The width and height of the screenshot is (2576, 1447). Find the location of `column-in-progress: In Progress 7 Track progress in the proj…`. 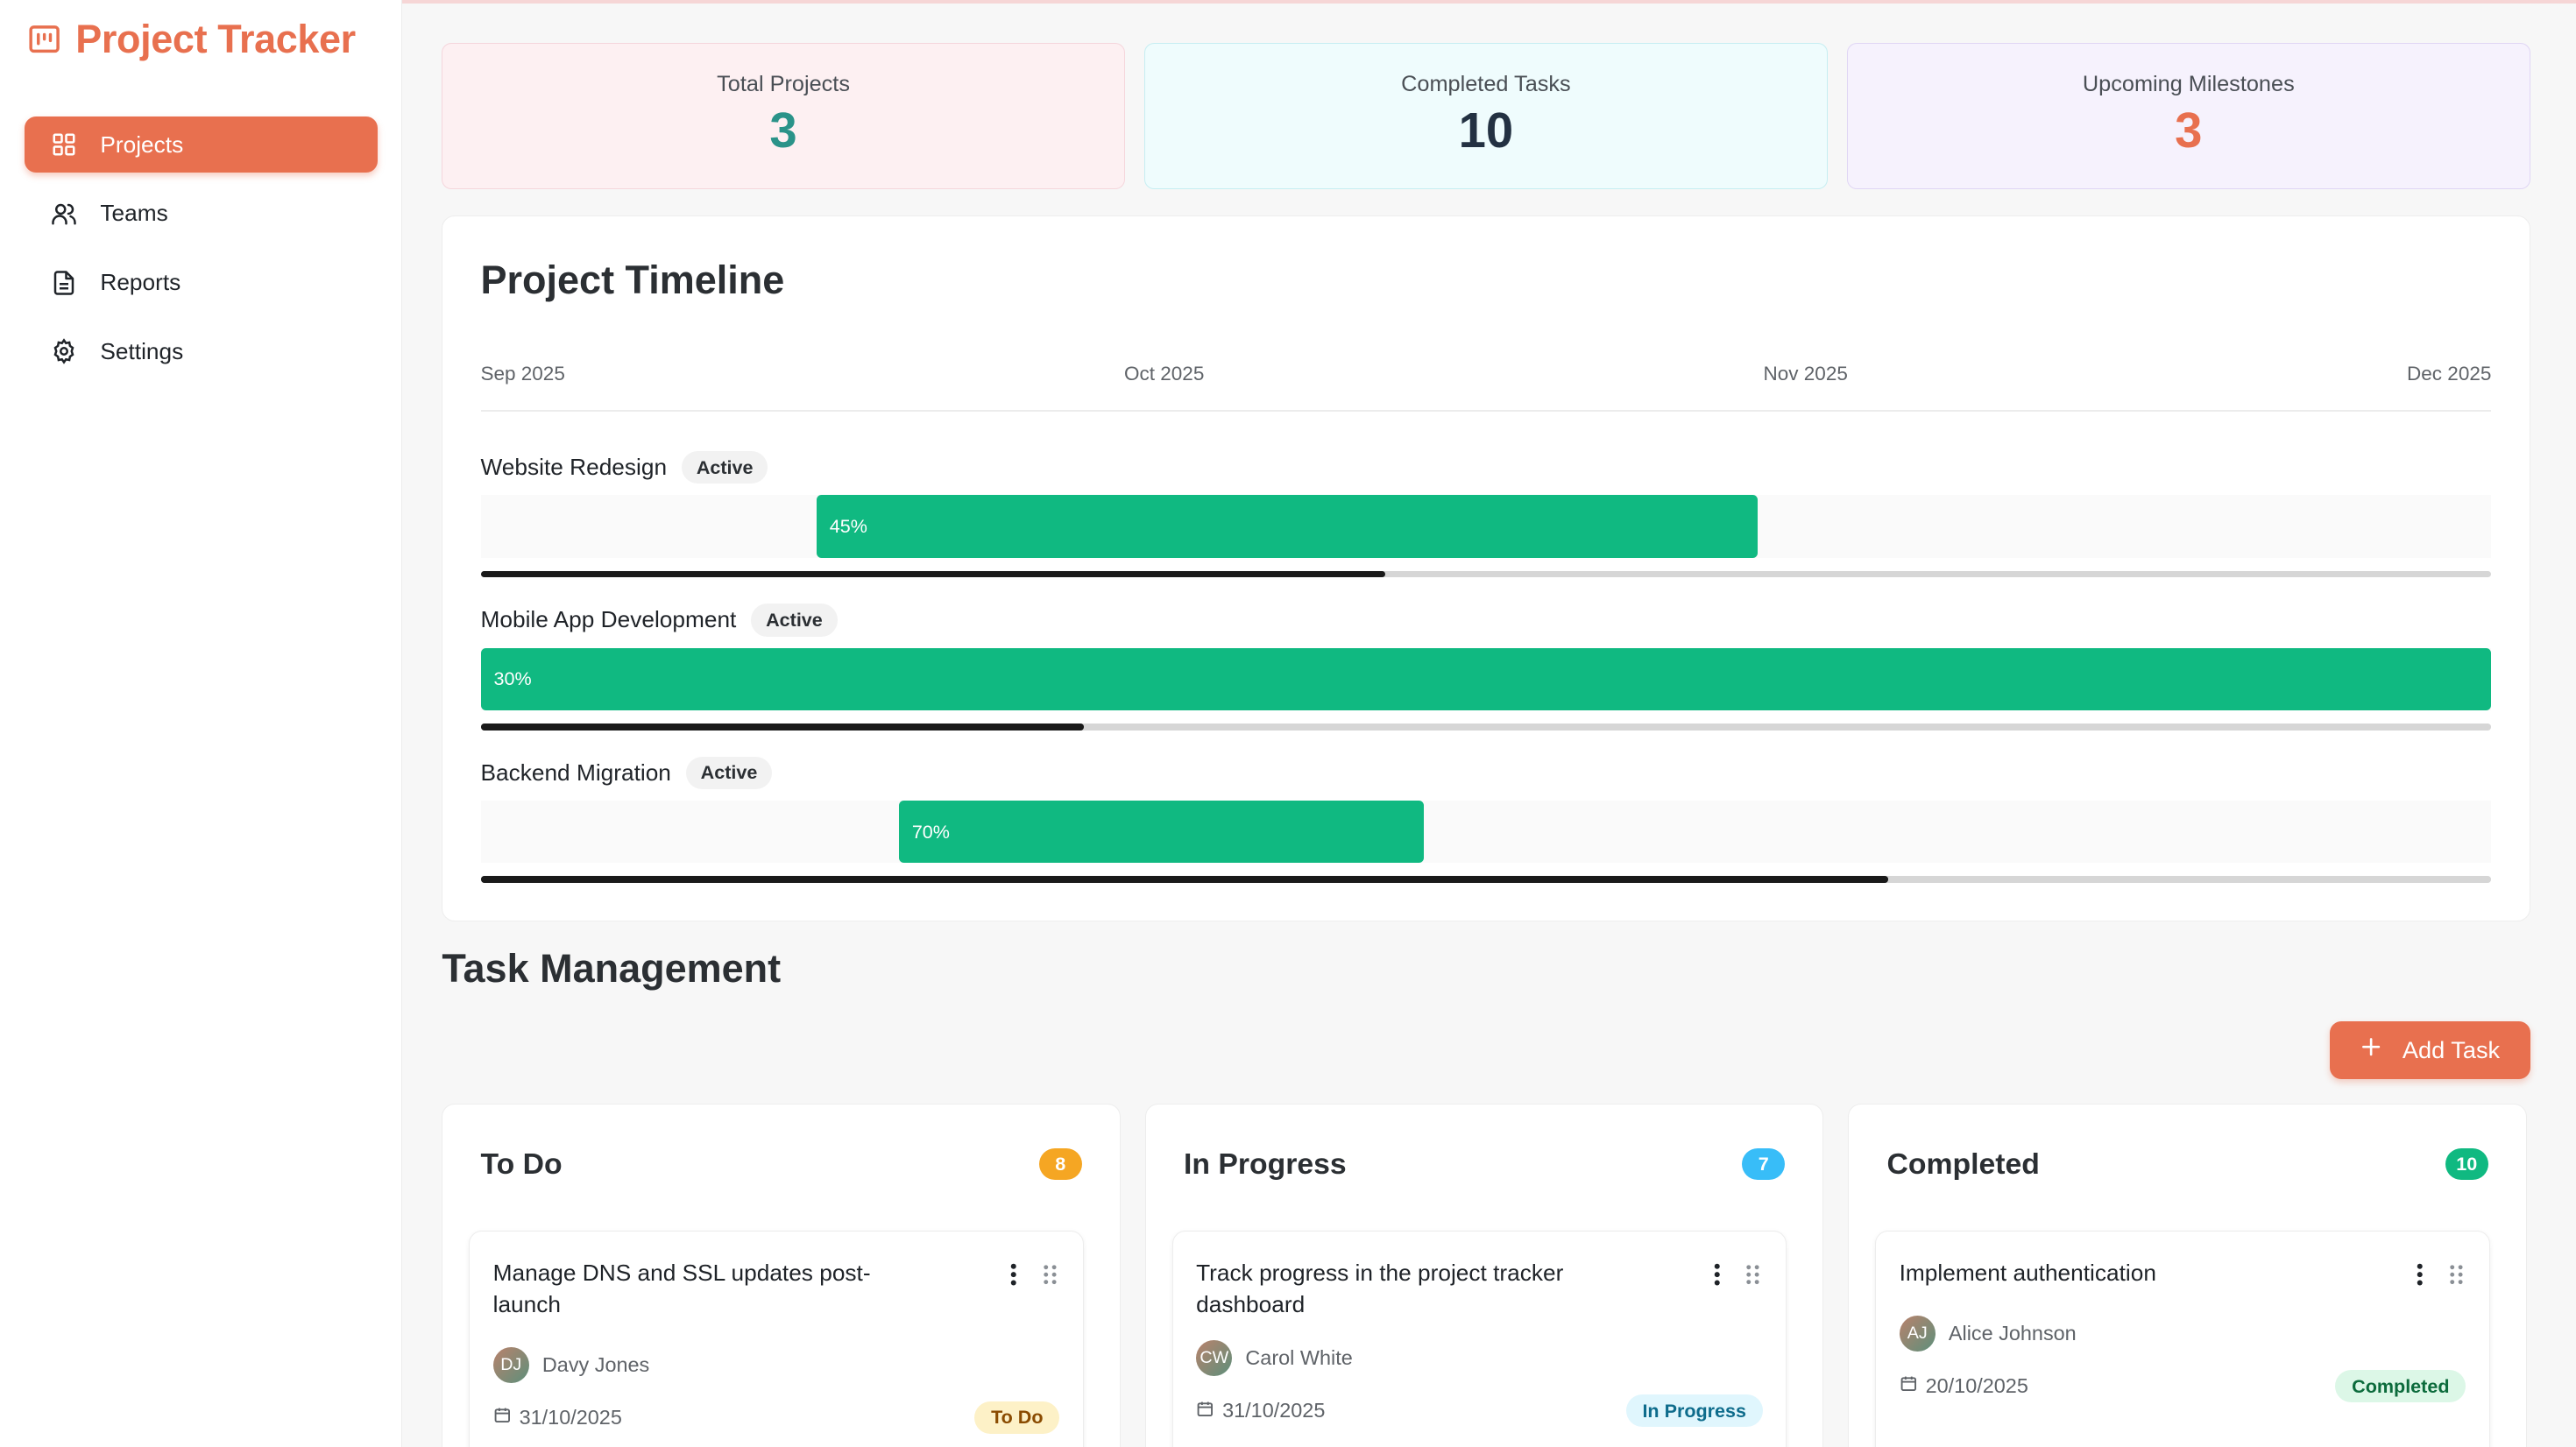

column-in-progress: In Progress 7 Track progress in the proj… is located at coordinates (1484, 1275).